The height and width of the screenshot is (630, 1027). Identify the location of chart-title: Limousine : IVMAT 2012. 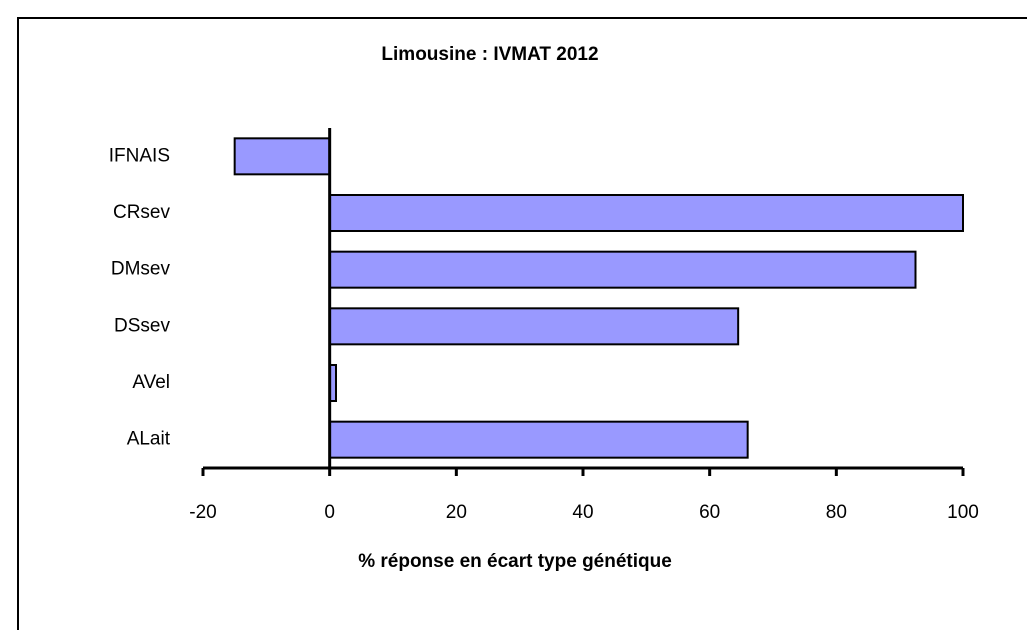
(489, 54).